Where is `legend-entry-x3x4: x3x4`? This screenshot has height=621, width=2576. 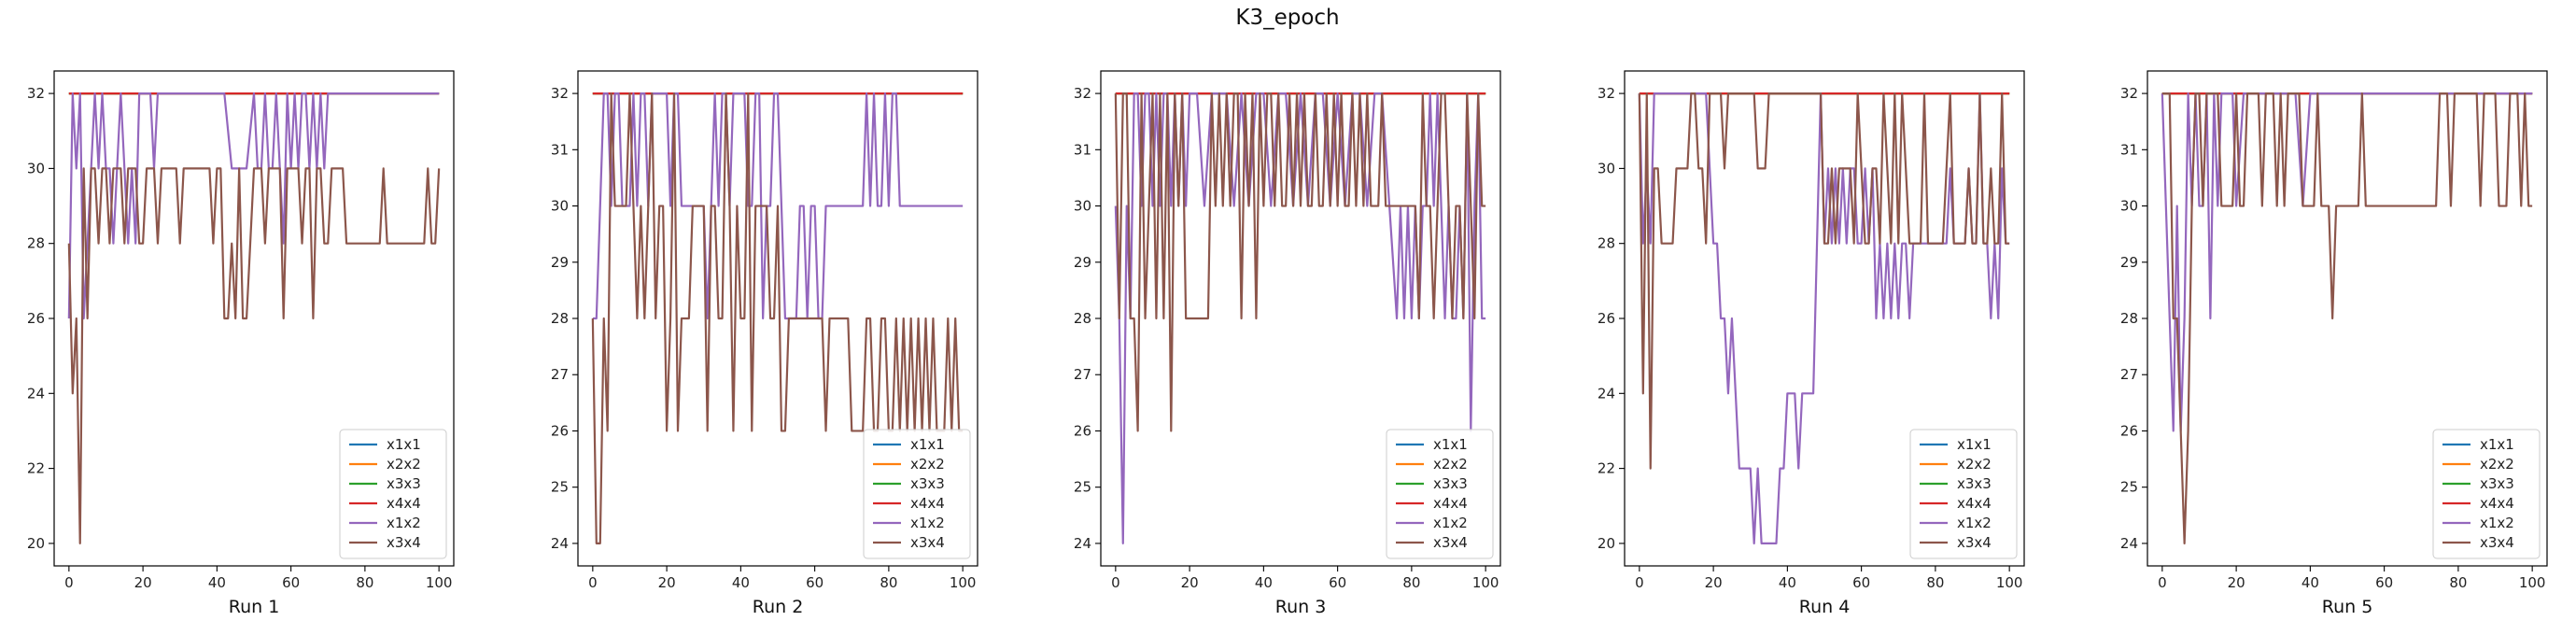 legend-entry-x3x4: x3x4 is located at coordinates (1956, 543).